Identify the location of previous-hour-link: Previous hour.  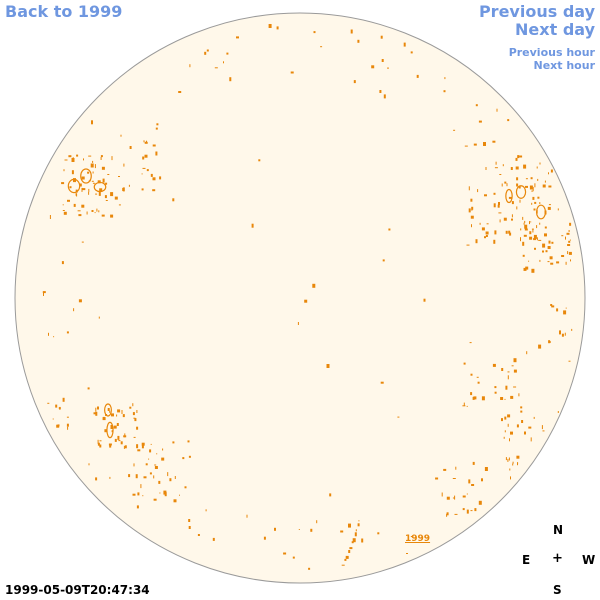
(551, 52).